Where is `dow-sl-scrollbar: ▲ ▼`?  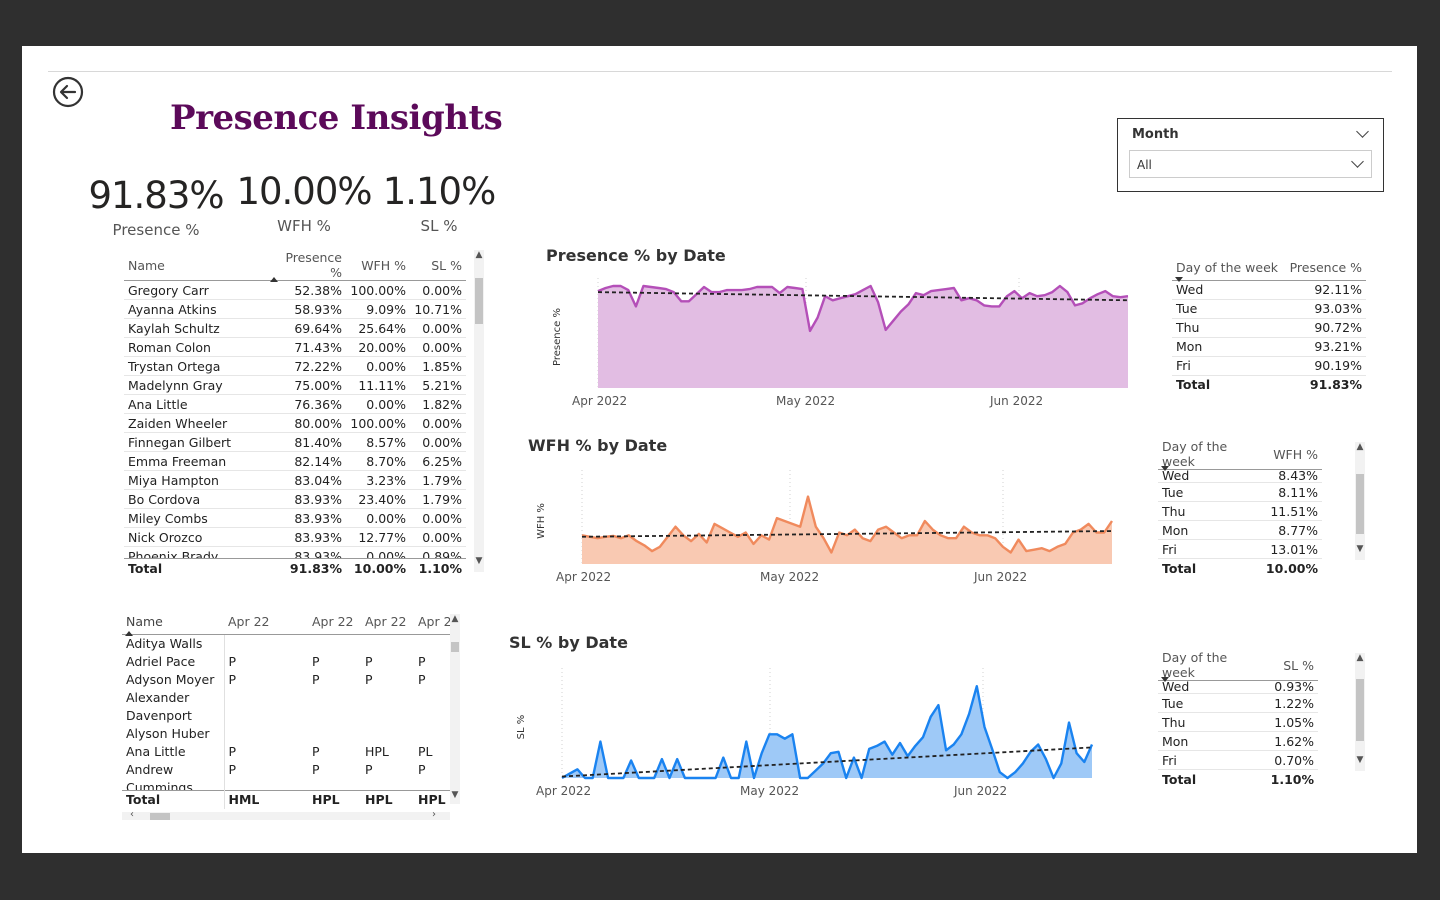 dow-sl-scrollbar: ▲ ▼ is located at coordinates (1360, 712).